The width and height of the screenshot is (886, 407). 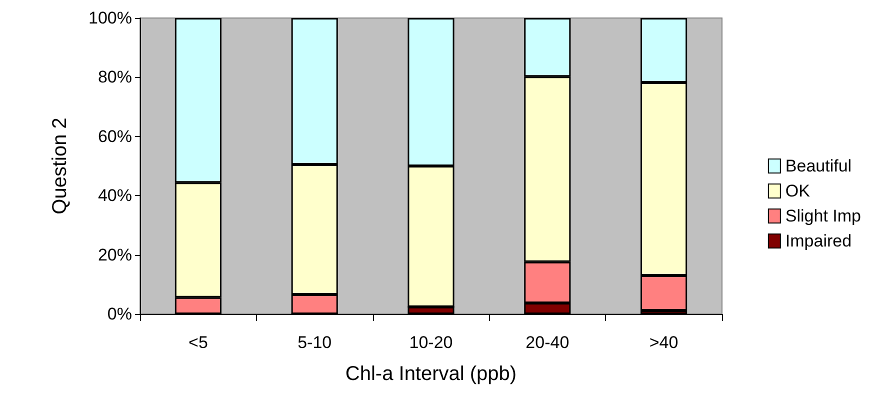 I want to click on x-tick-label: 10-20, so click(x=431, y=342).